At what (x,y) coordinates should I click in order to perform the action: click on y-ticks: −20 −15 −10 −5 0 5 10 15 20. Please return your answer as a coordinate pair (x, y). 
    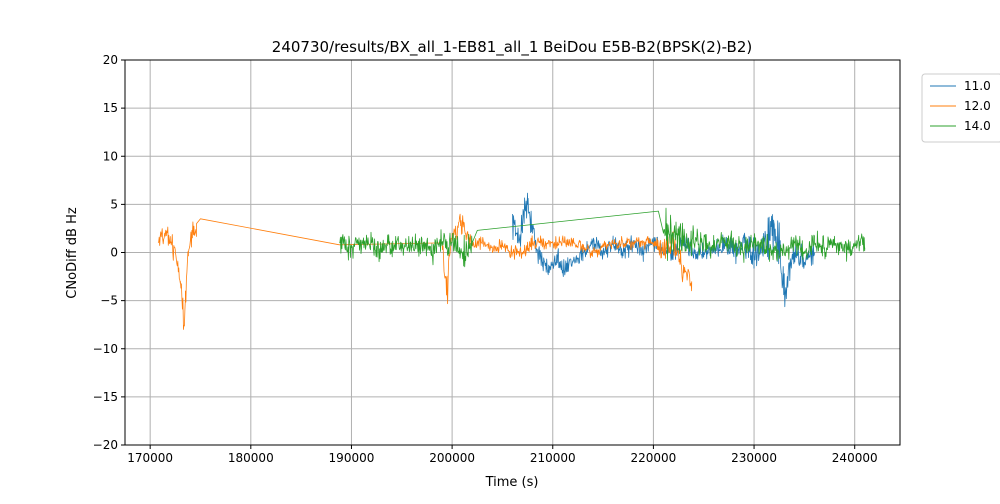
    Looking at the image, I should click on (109, 252).